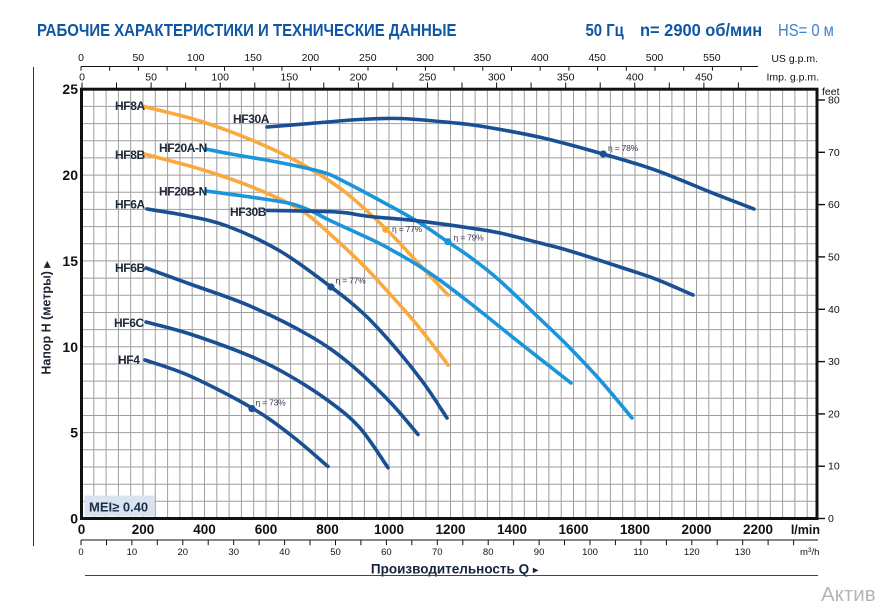 The image size is (876, 606). Describe the element at coordinates (70, 89) in the screenshot. I see `svg-text: 25` at that location.